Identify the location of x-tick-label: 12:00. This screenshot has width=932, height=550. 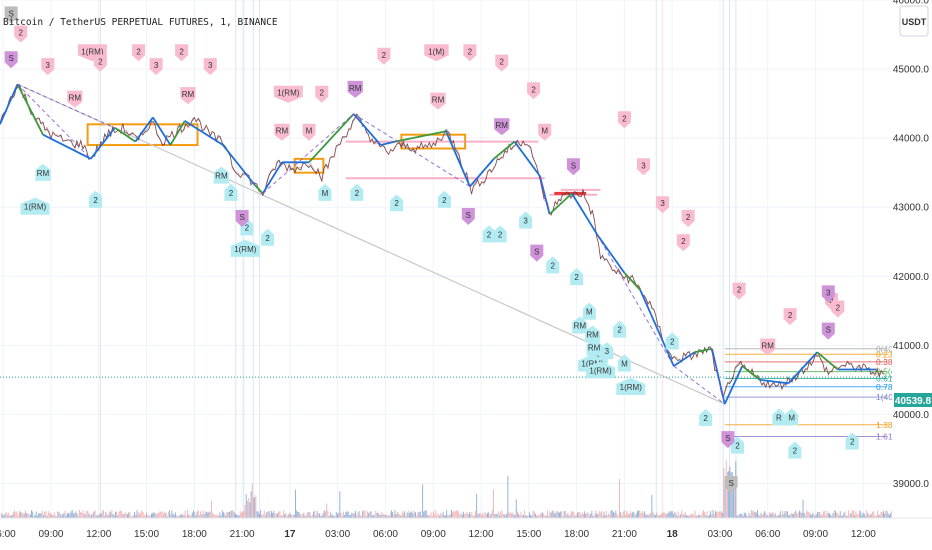
(481, 534).